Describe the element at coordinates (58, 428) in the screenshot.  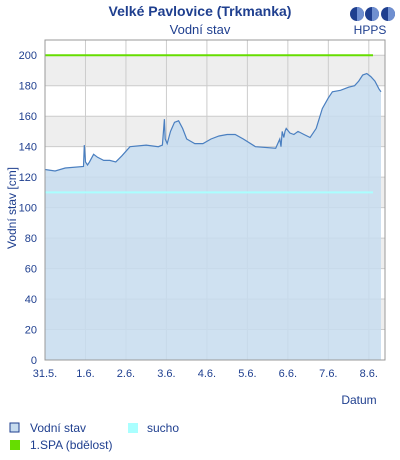
I see `legend-label-vodni-stav: Vodní stav` at that location.